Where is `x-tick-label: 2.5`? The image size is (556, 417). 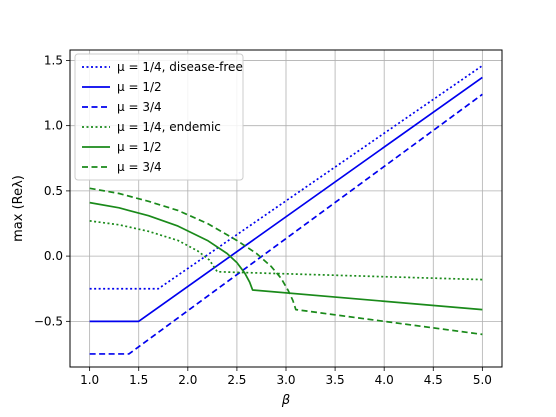 x-tick-label: 2.5 is located at coordinates (236, 380).